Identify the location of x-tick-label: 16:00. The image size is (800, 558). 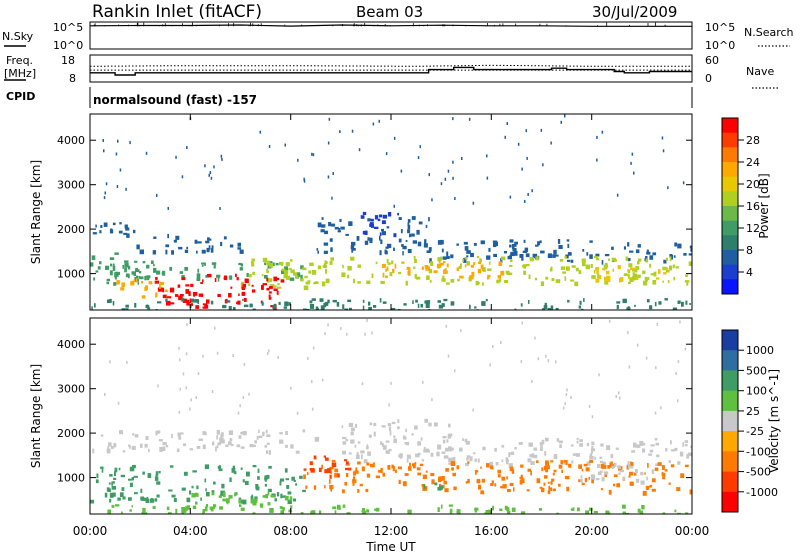
(491, 531).